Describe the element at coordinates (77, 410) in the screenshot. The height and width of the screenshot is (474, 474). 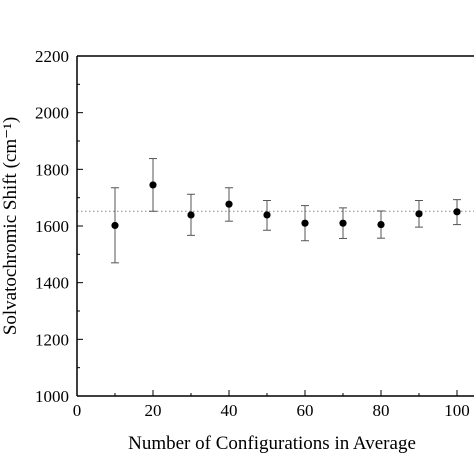
I see `x-tick-label: 0` at that location.